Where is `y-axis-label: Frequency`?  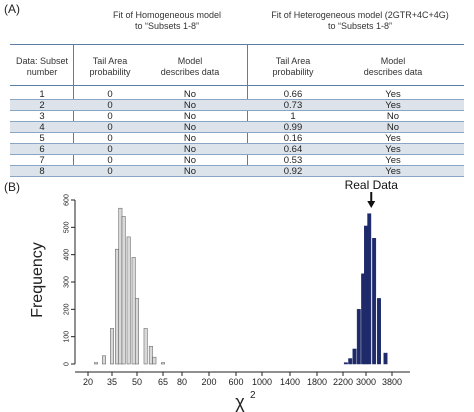 y-axis-label: Frequency is located at coordinates (37, 280).